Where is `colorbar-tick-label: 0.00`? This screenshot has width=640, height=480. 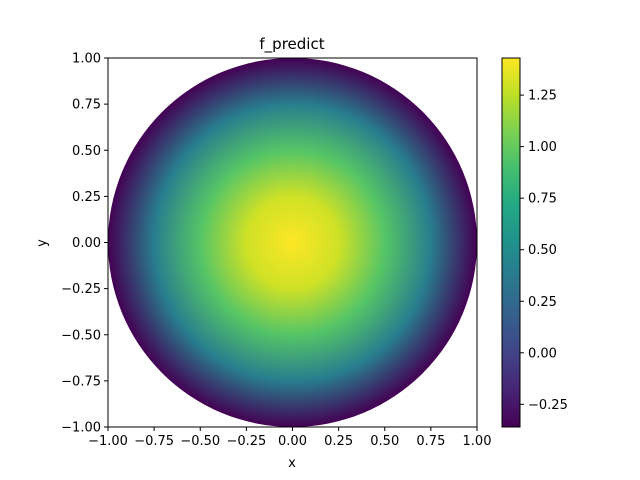
colorbar-tick-label: 0.00 is located at coordinates (542, 353).